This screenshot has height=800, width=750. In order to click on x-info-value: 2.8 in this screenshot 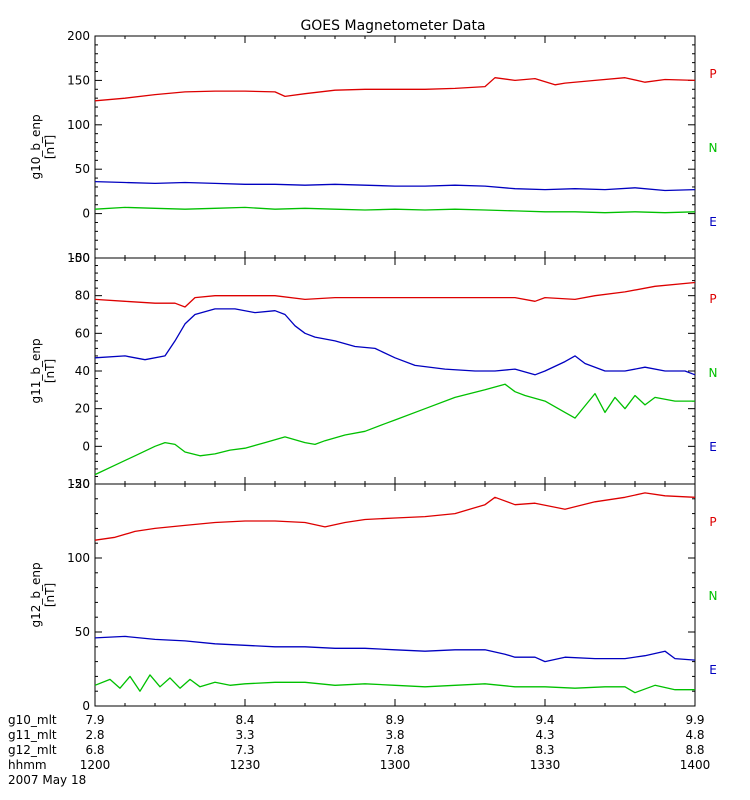, I will do `click(94, 735)`.